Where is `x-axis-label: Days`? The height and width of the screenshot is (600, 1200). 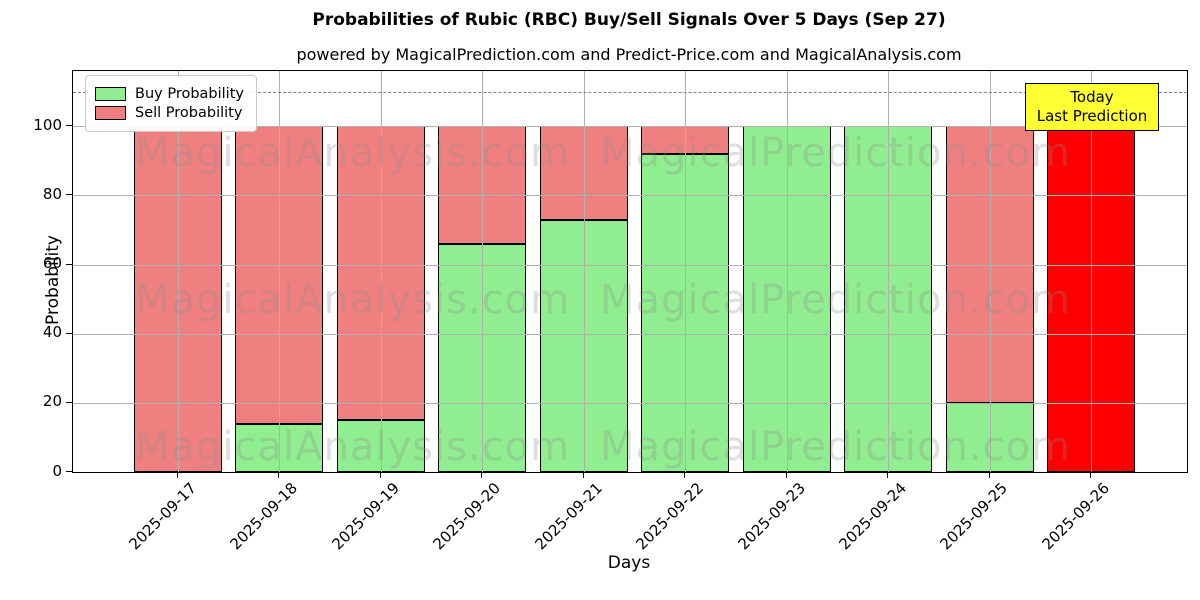 x-axis-label: Days is located at coordinates (629, 563).